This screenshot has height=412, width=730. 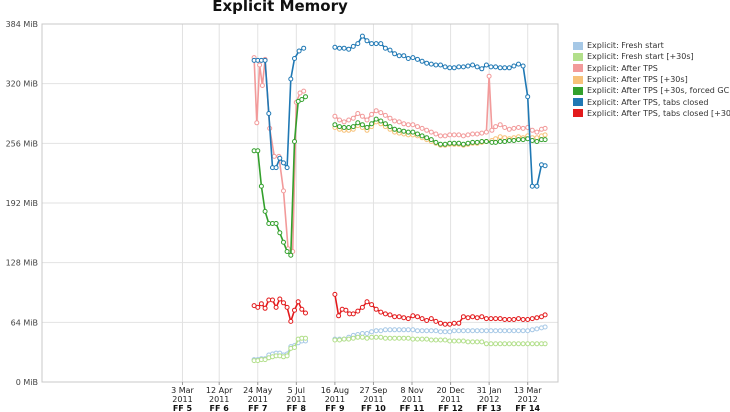 What do you see at coordinates (622, 68) in the screenshot?
I see `legend-label: Explicit: After TPS` at bounding box center [622, 68].